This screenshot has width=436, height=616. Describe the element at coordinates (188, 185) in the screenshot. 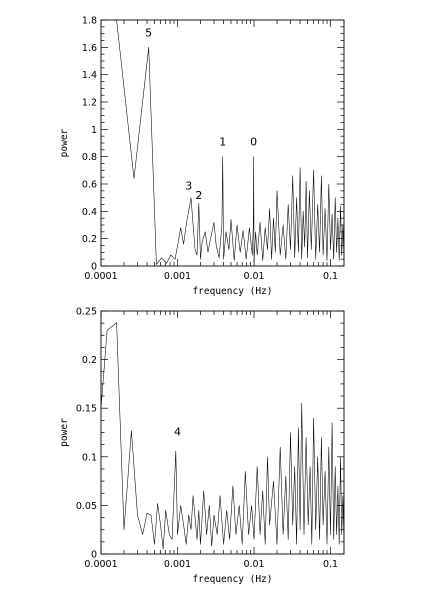

I see `peak-label: 3` at that location.